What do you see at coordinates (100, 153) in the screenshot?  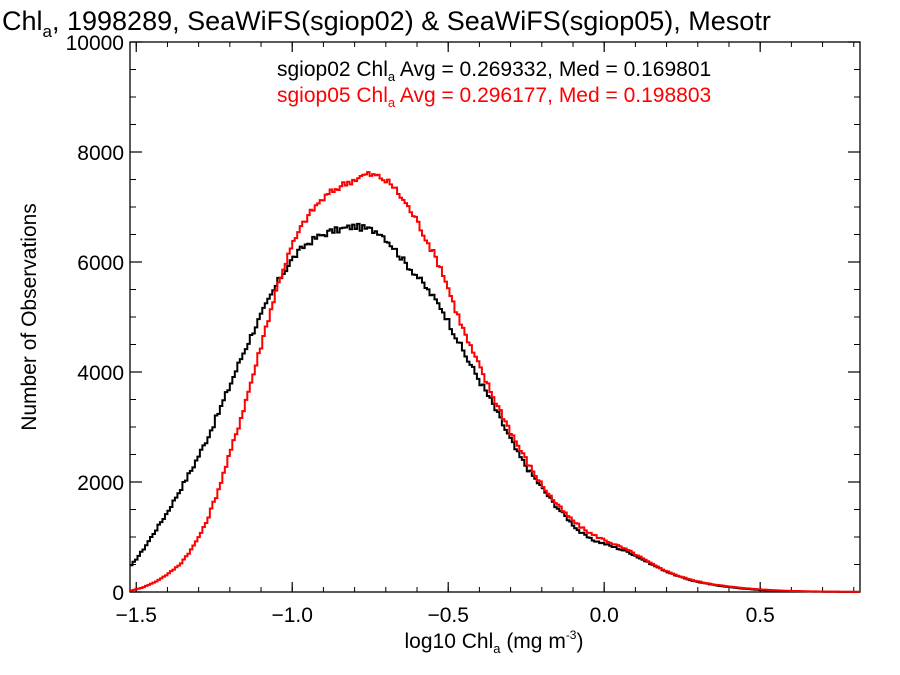 I see `y-tick-label: 8000` at bounding box center [100, 153].